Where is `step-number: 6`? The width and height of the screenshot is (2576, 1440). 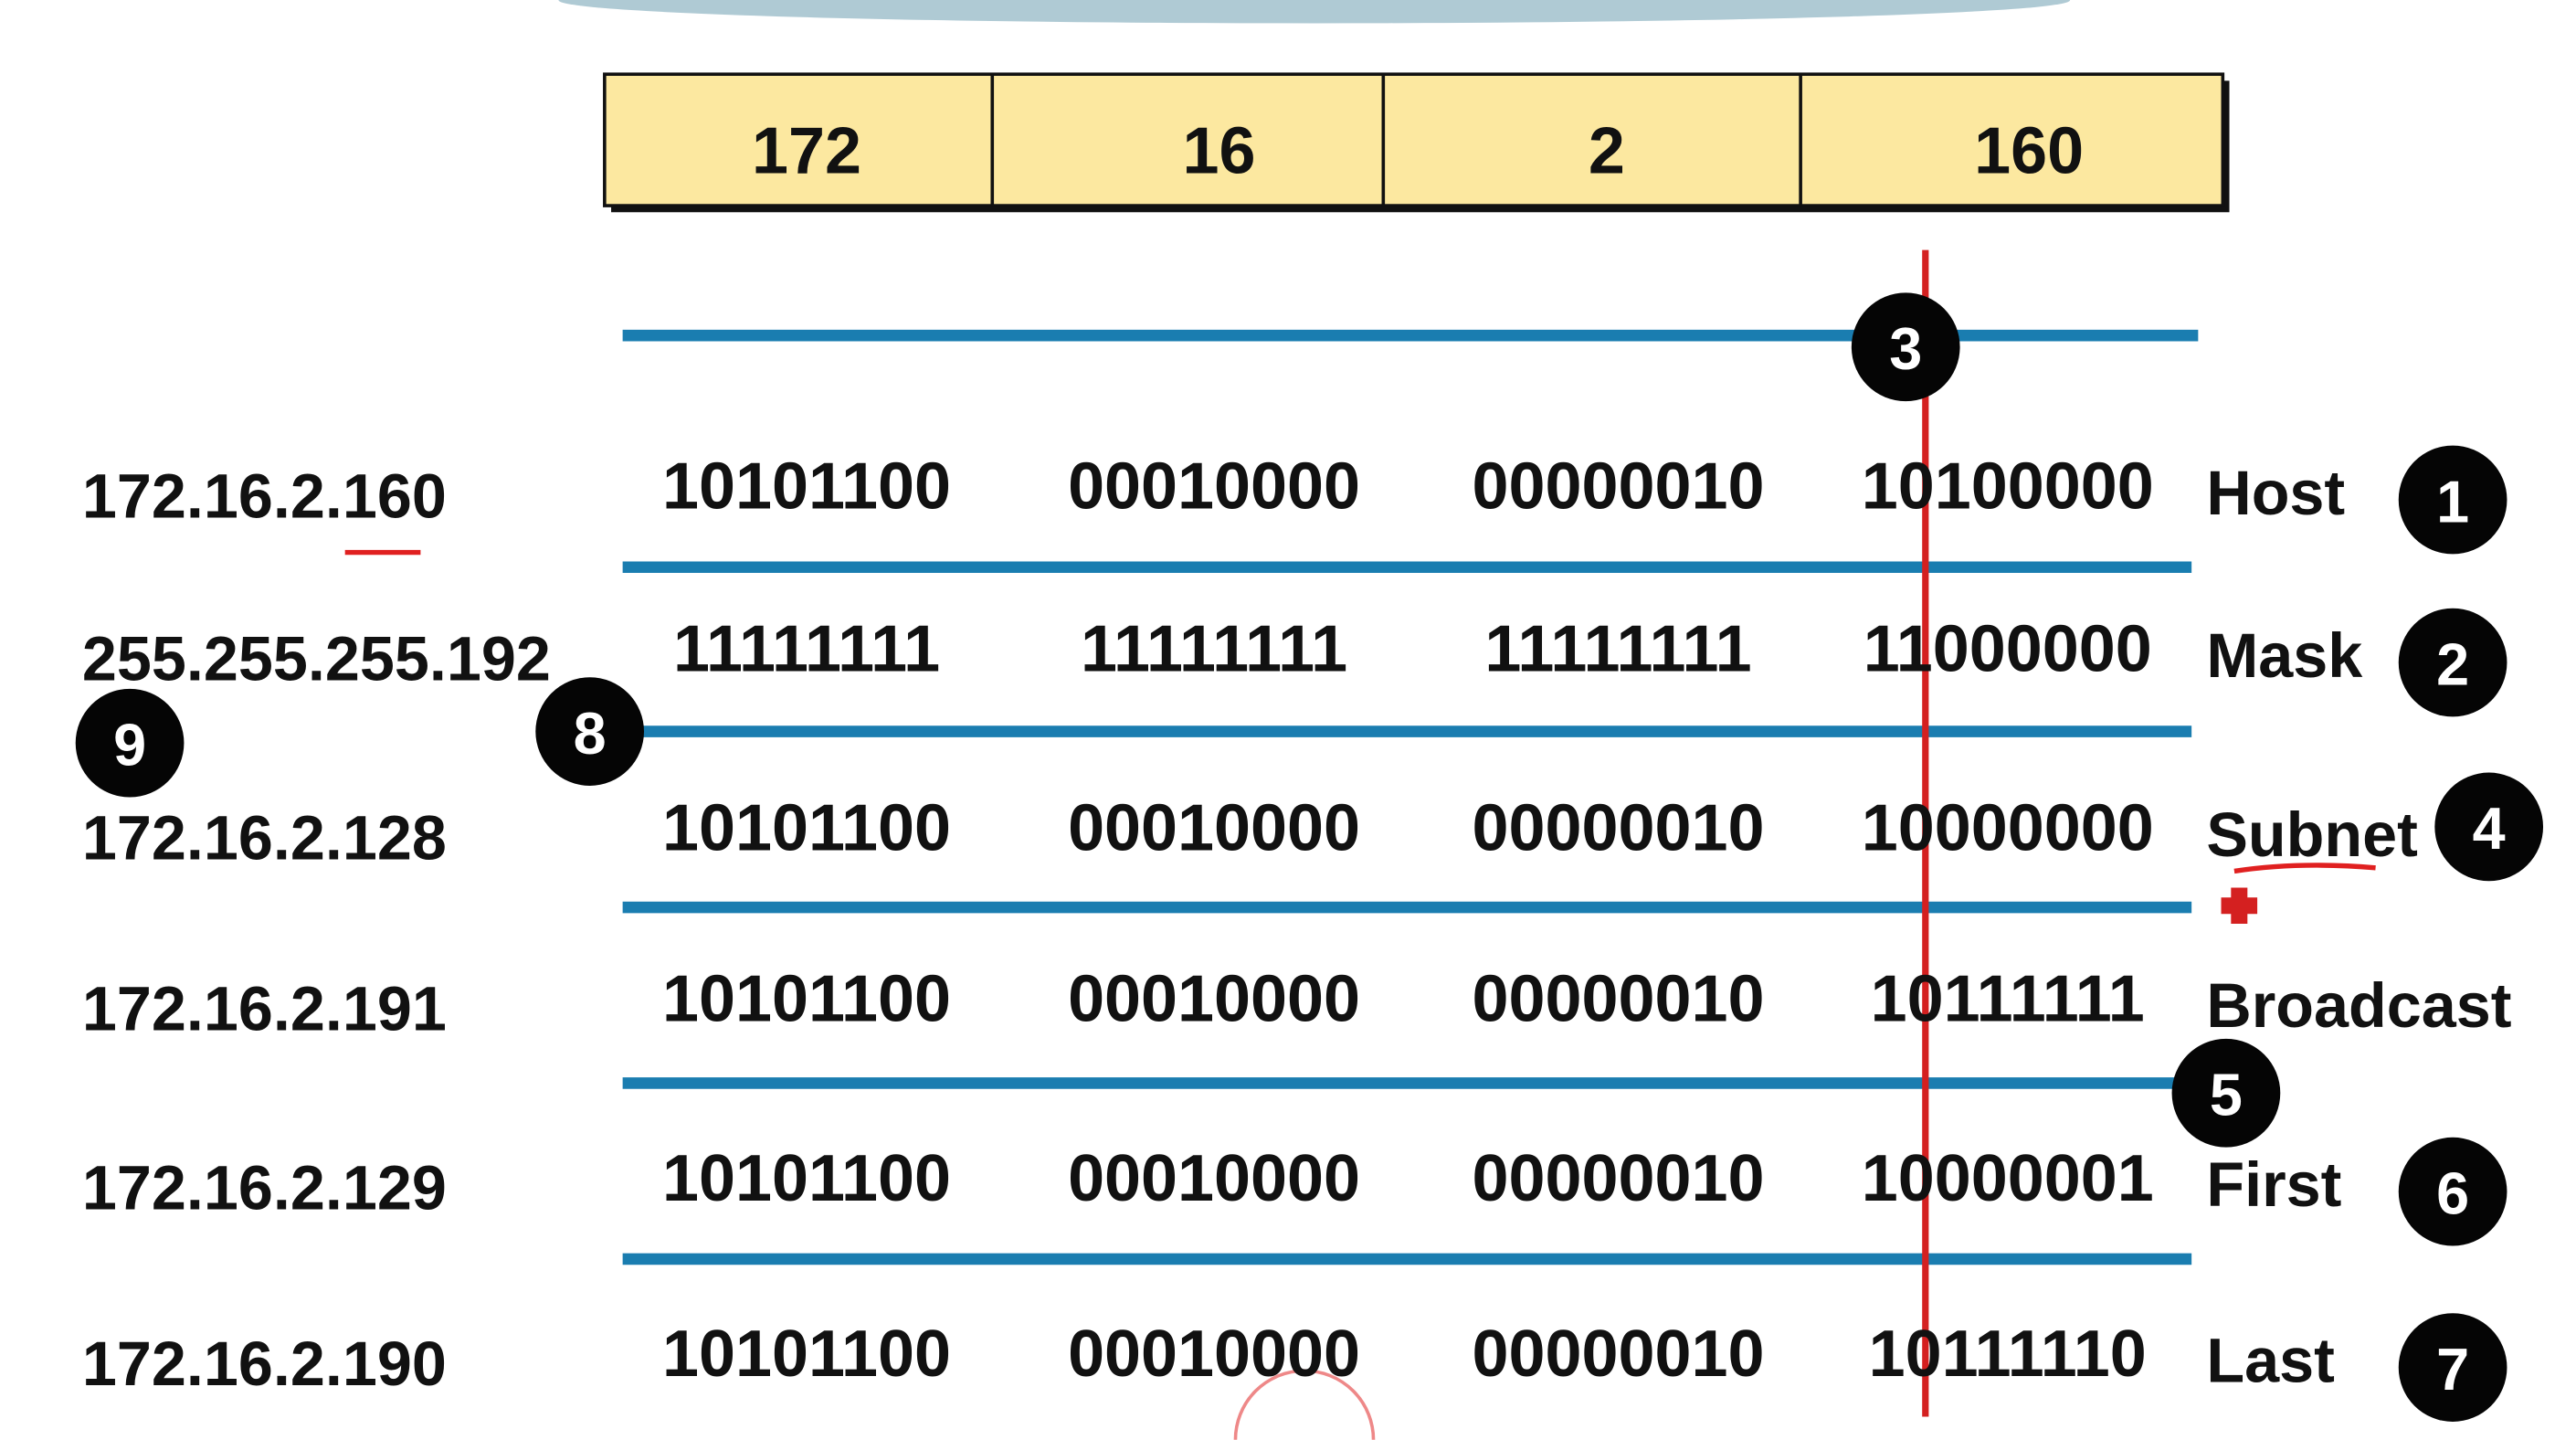 step-number: 6 is located at coordinates (2453, 1193).